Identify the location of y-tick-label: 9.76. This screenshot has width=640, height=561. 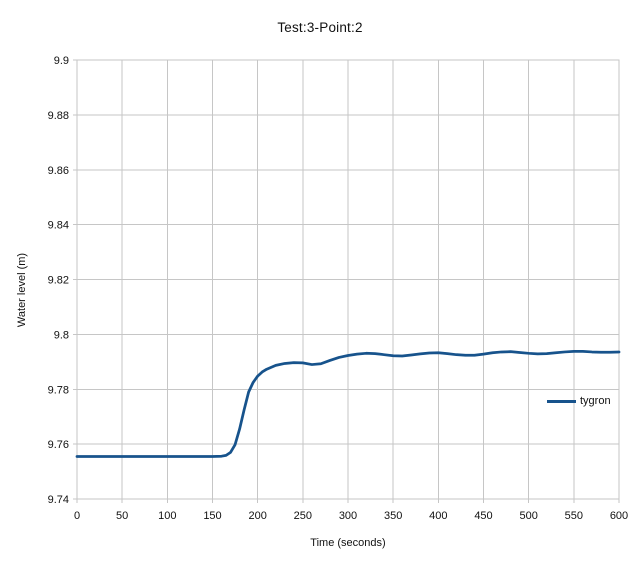
(58, 445).